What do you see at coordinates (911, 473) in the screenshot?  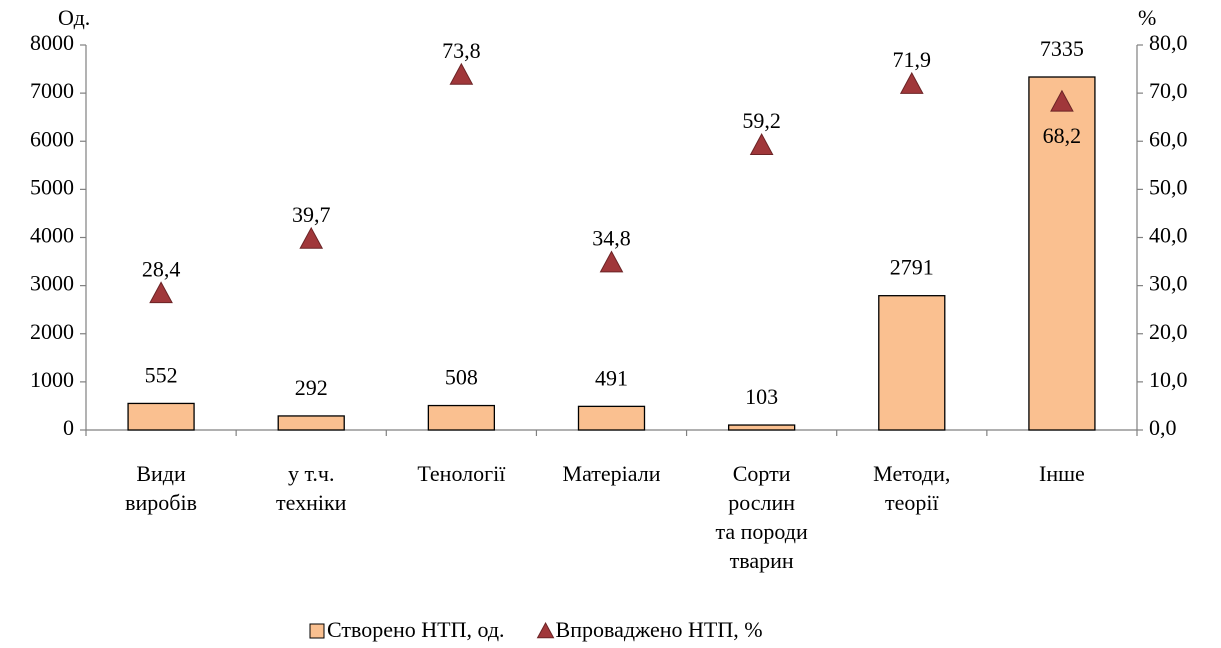 I see `x-tick-label: Методи,` at bounding box center [911, 473].